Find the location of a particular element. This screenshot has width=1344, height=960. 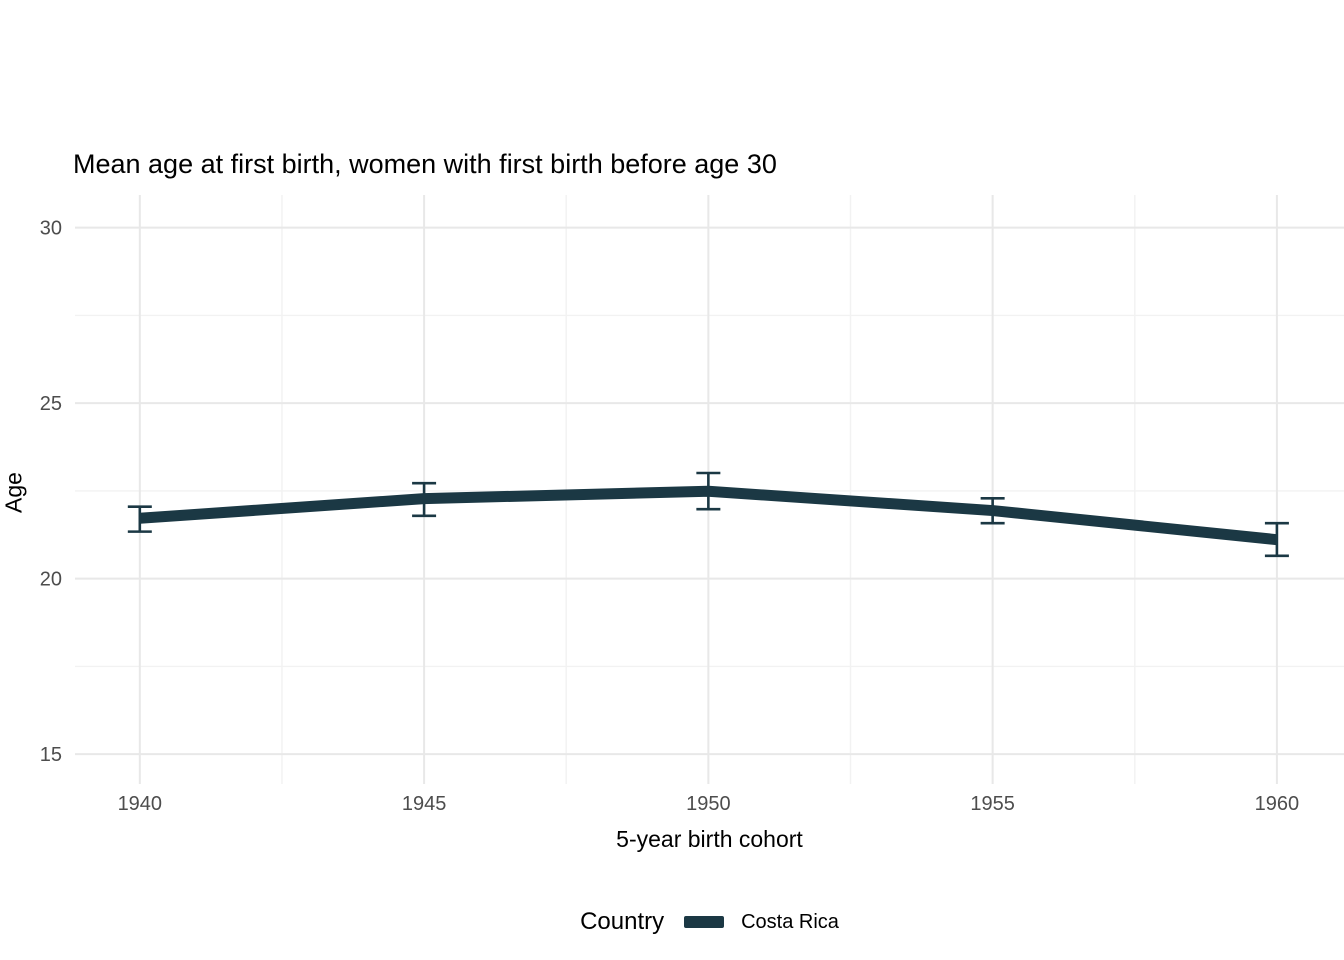

legend: Country Costa Rica is located at coordinates (709, 922).